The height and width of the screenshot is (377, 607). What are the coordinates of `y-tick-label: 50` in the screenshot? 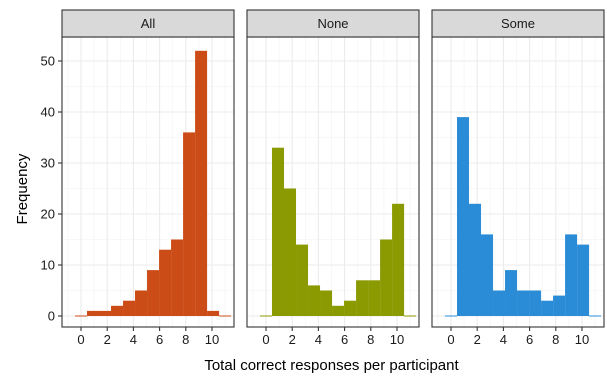 It's located at (48, 61).